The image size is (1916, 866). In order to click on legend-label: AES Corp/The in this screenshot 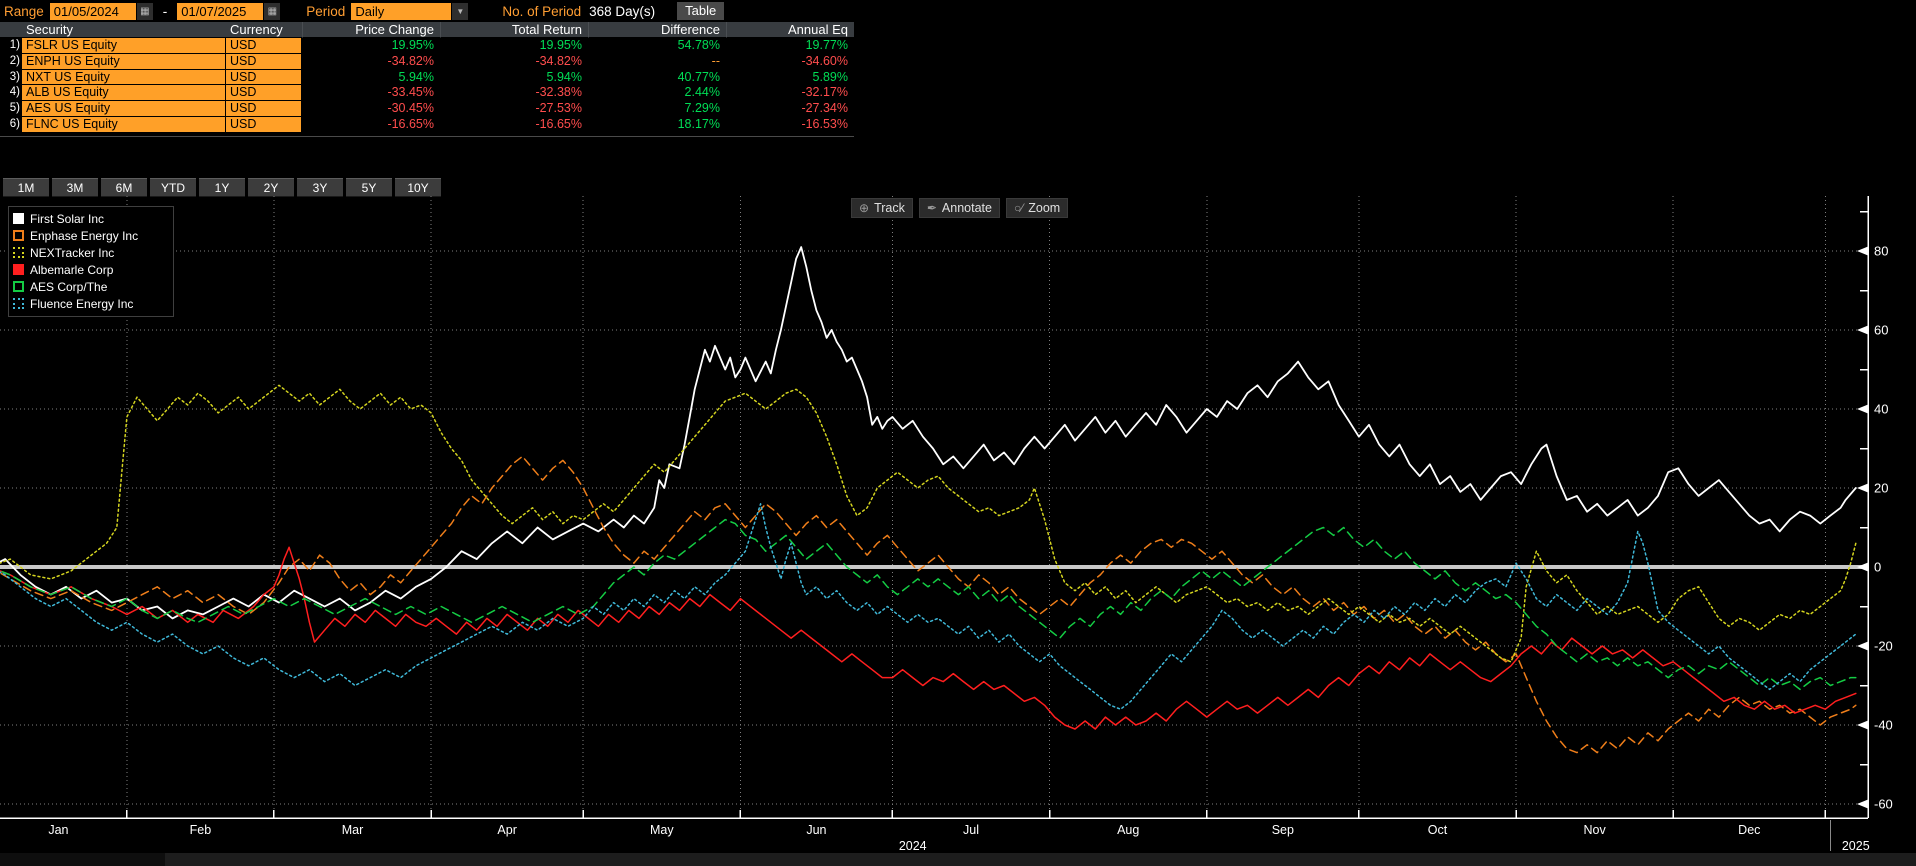, I will do `click(69, 286)`.